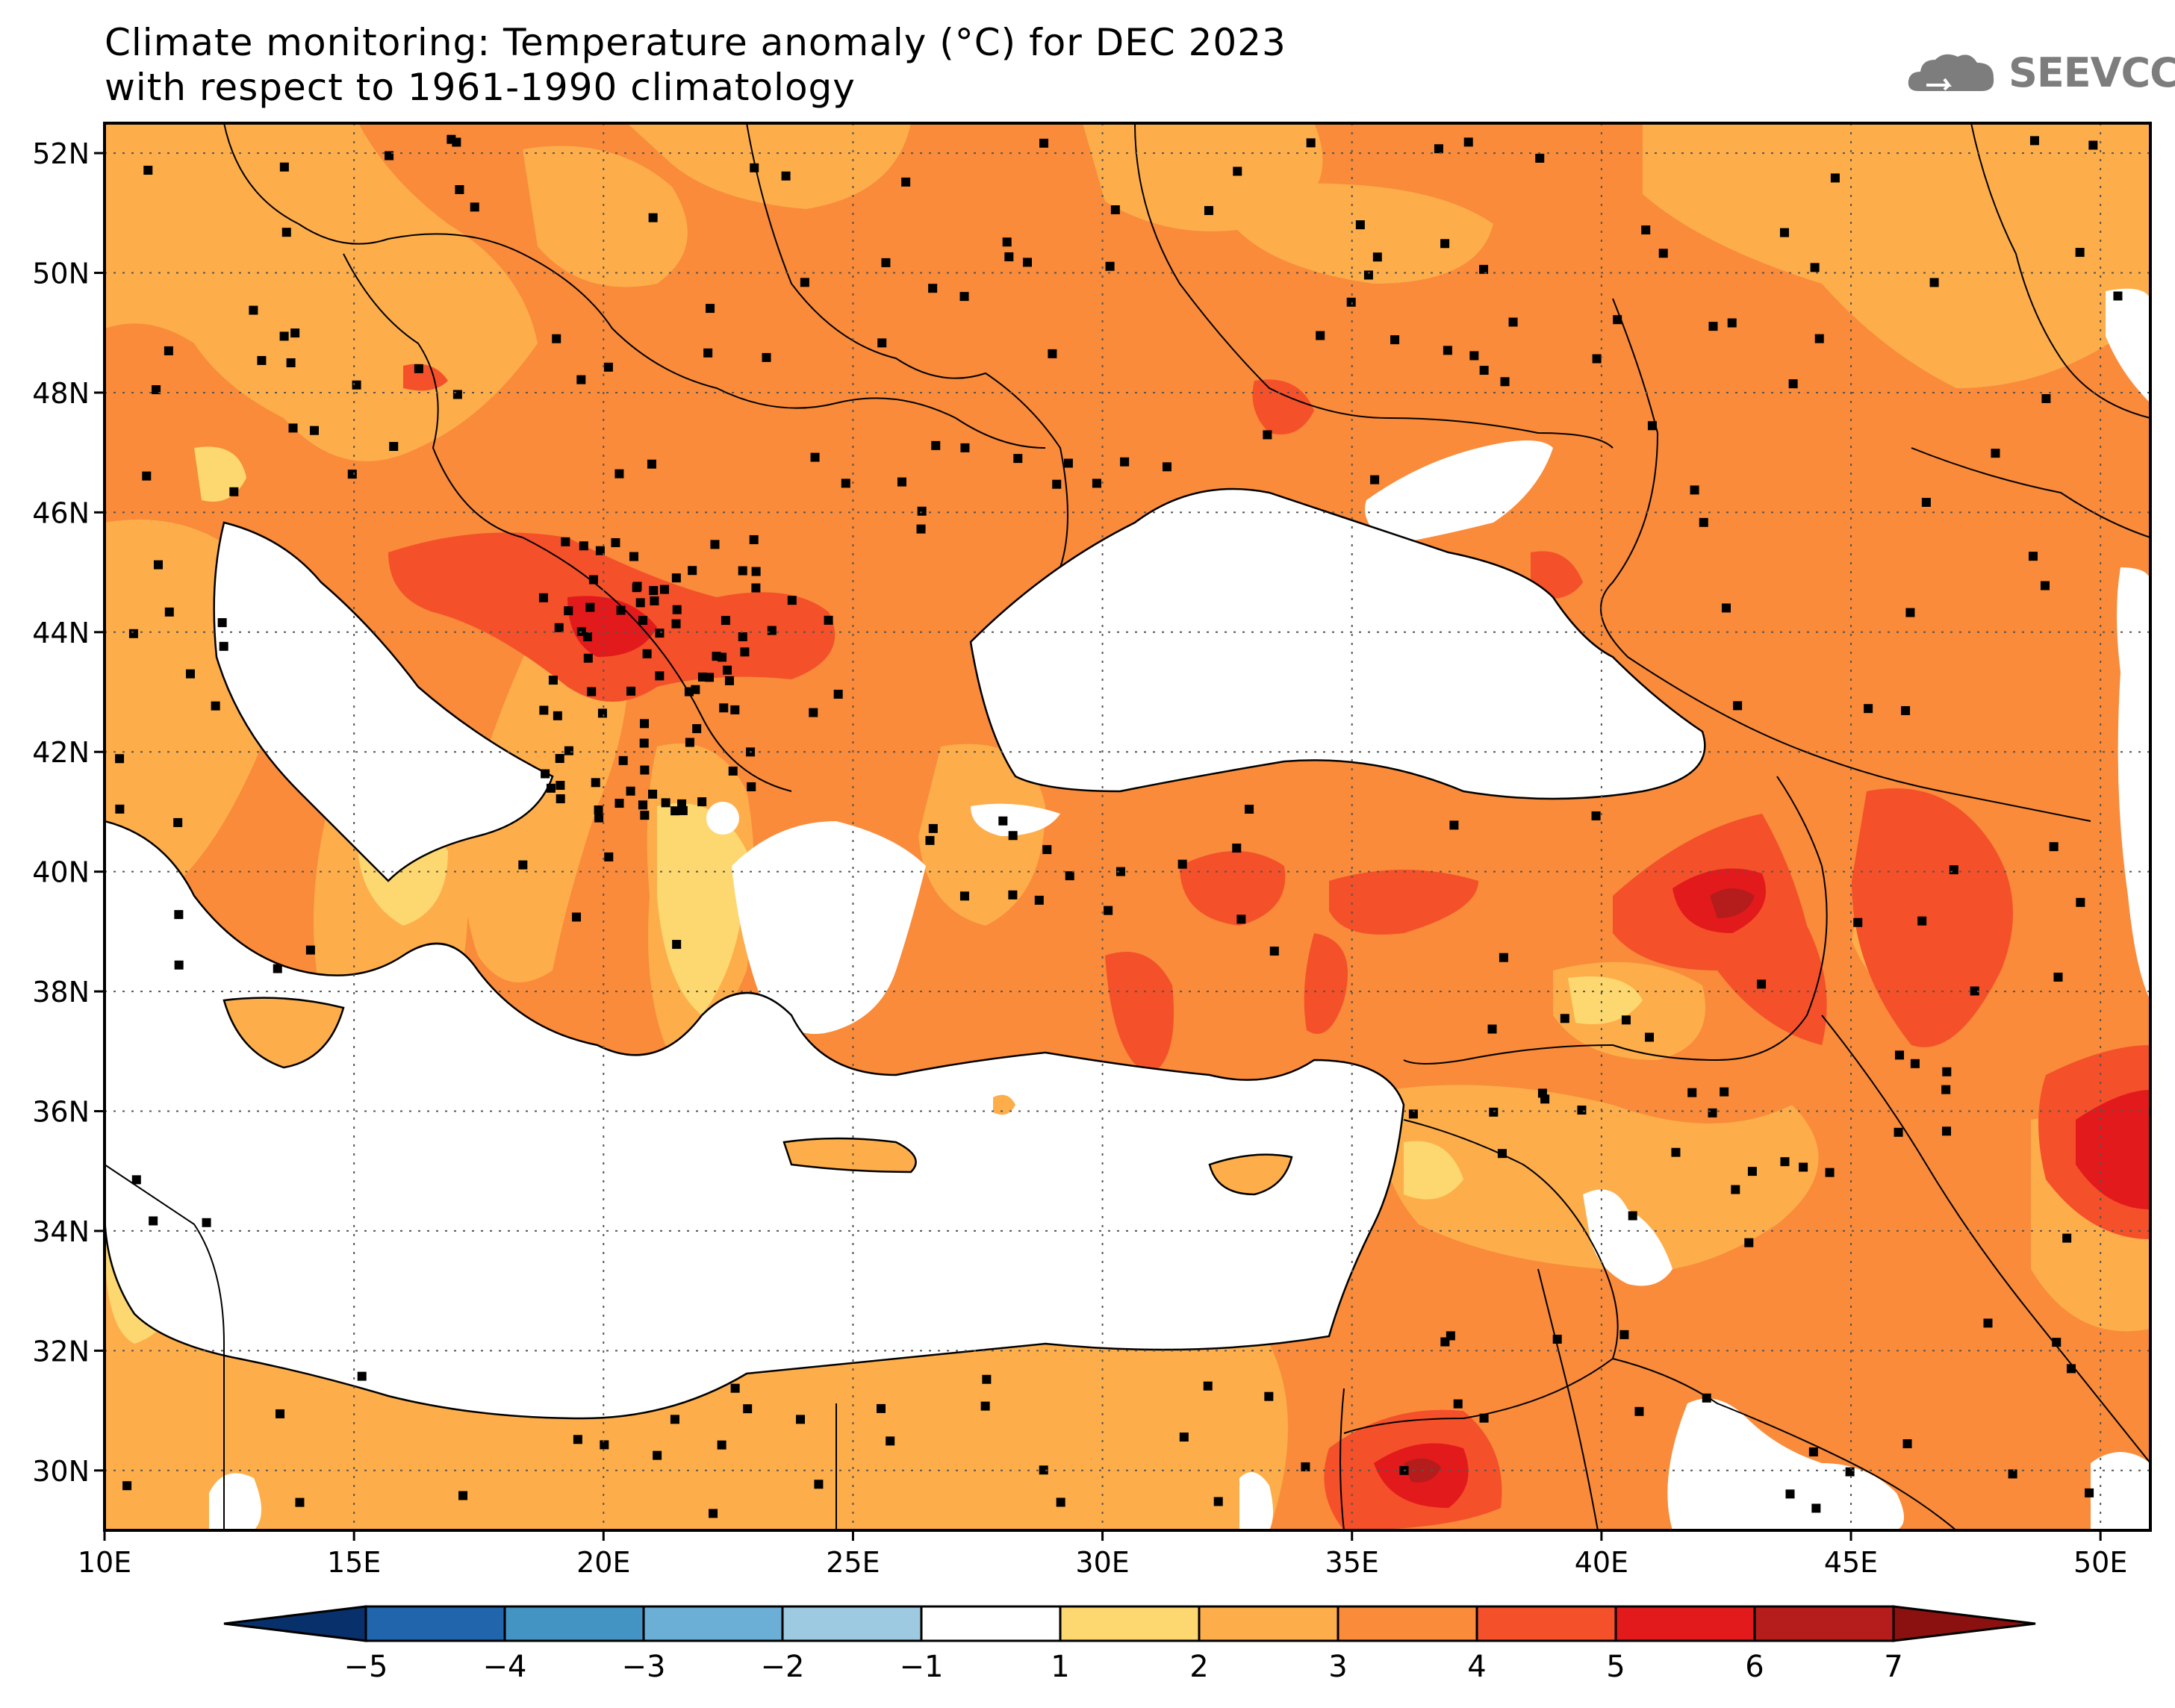  What do you see at coordinates (505, 1667) in the screenshot?
I see `colorbar-label: −4` at bounding box center [505, 1667].